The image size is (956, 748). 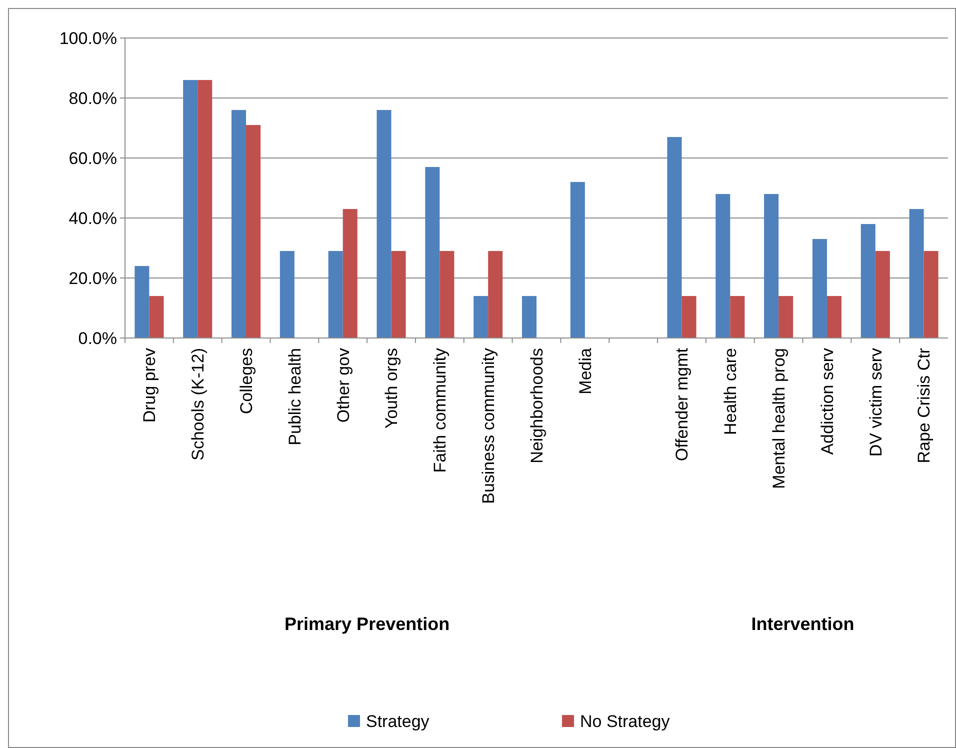 What do you see at coordinates (198, 404) in the screenshot?
I see `x-tick-label: Schools (K-12)` at bounding box center [198, 404].